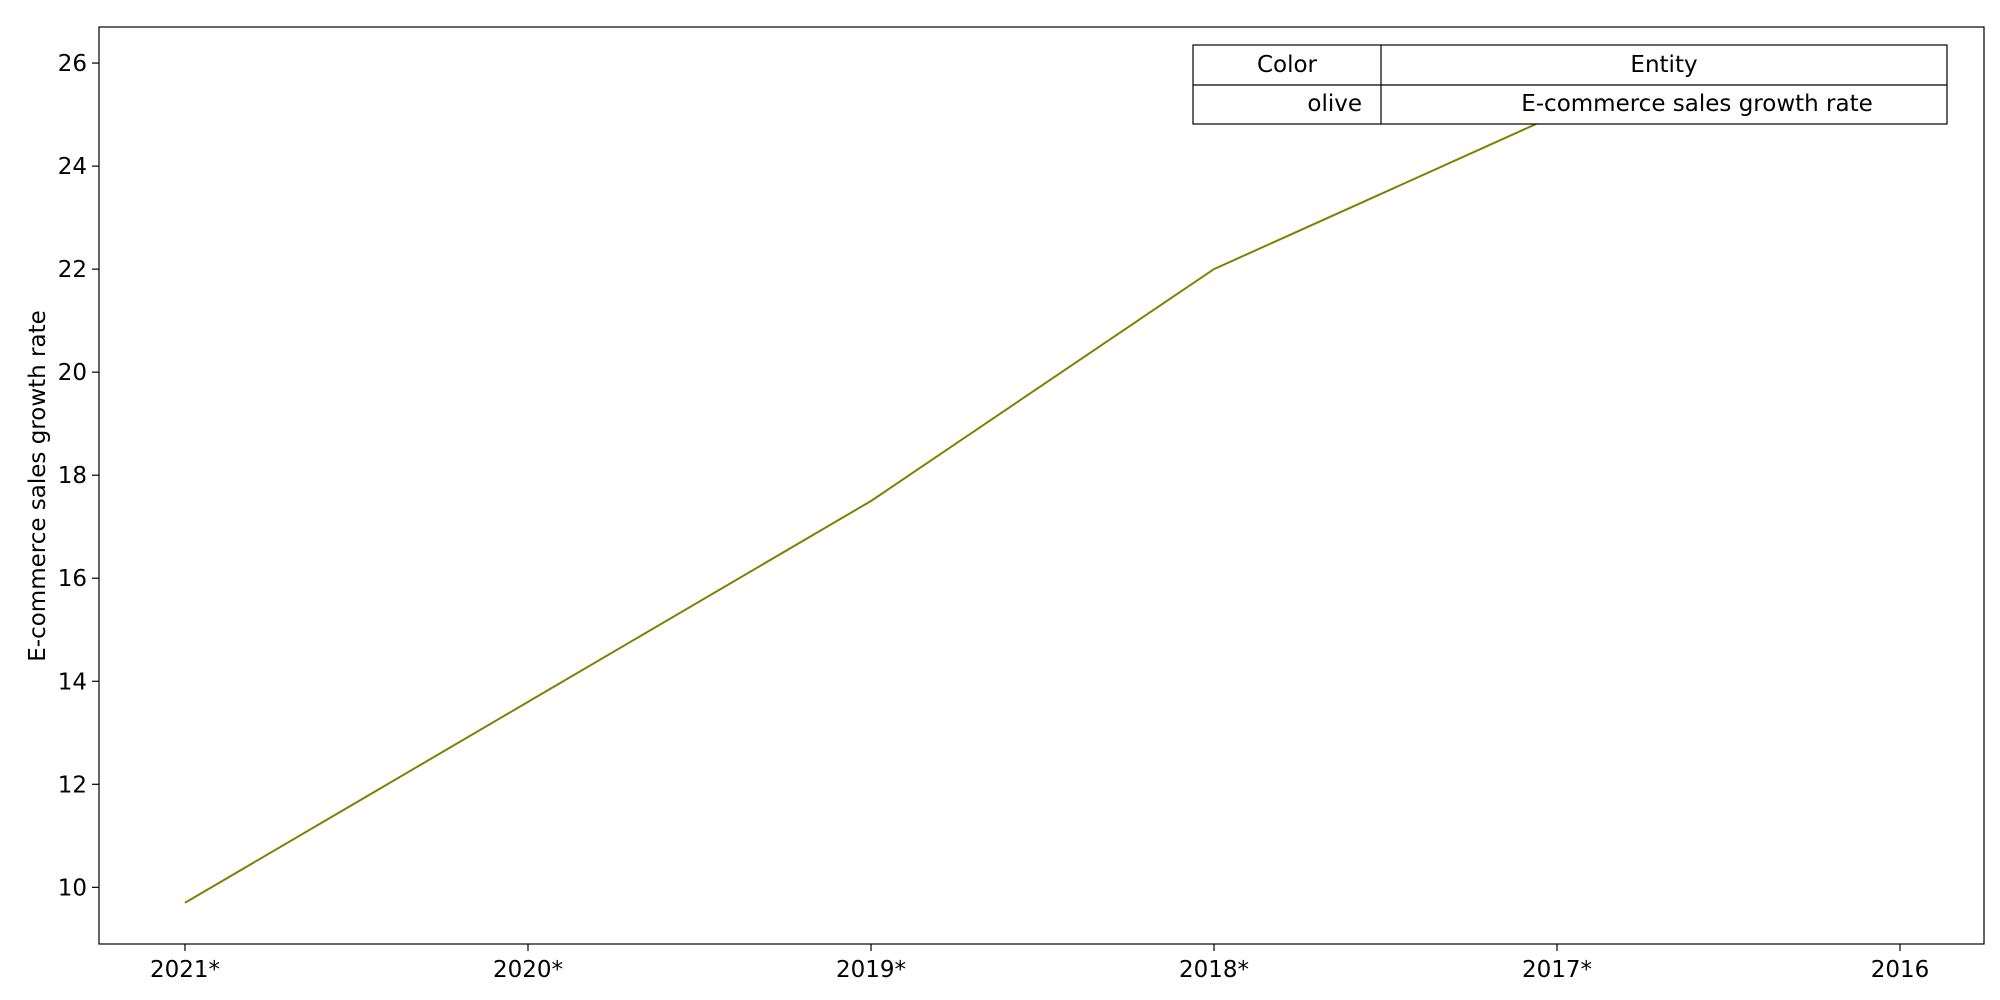 Image resolution: width=2000 pixels, height=1000 pixels. I want to click on y-axis: 10 12 14 16 18 20 22 24 26, so click(78, 476).